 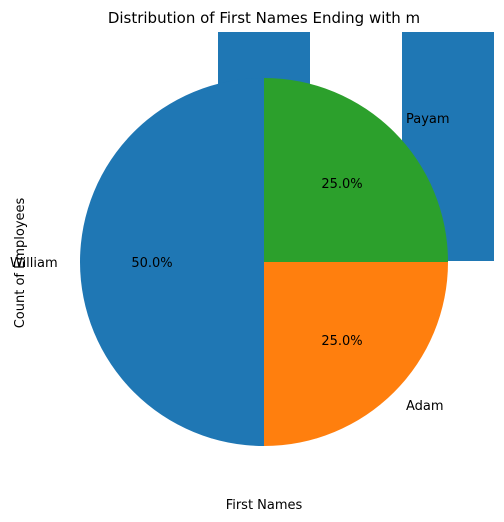 What do you see at coordinates (34, 263) in the screenshot?
I see `category-label-william: William` at bounding box center [34, 263].